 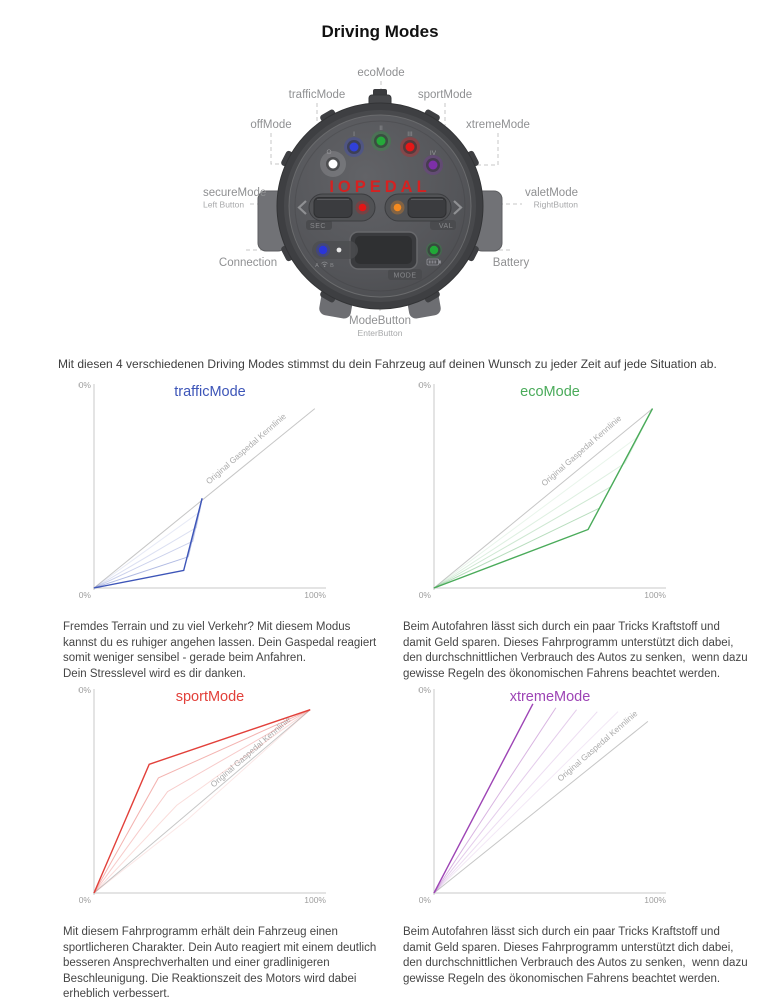 I want to click on device-figure: O I II III IV IOPEDAL, so click(x=391, y=202).